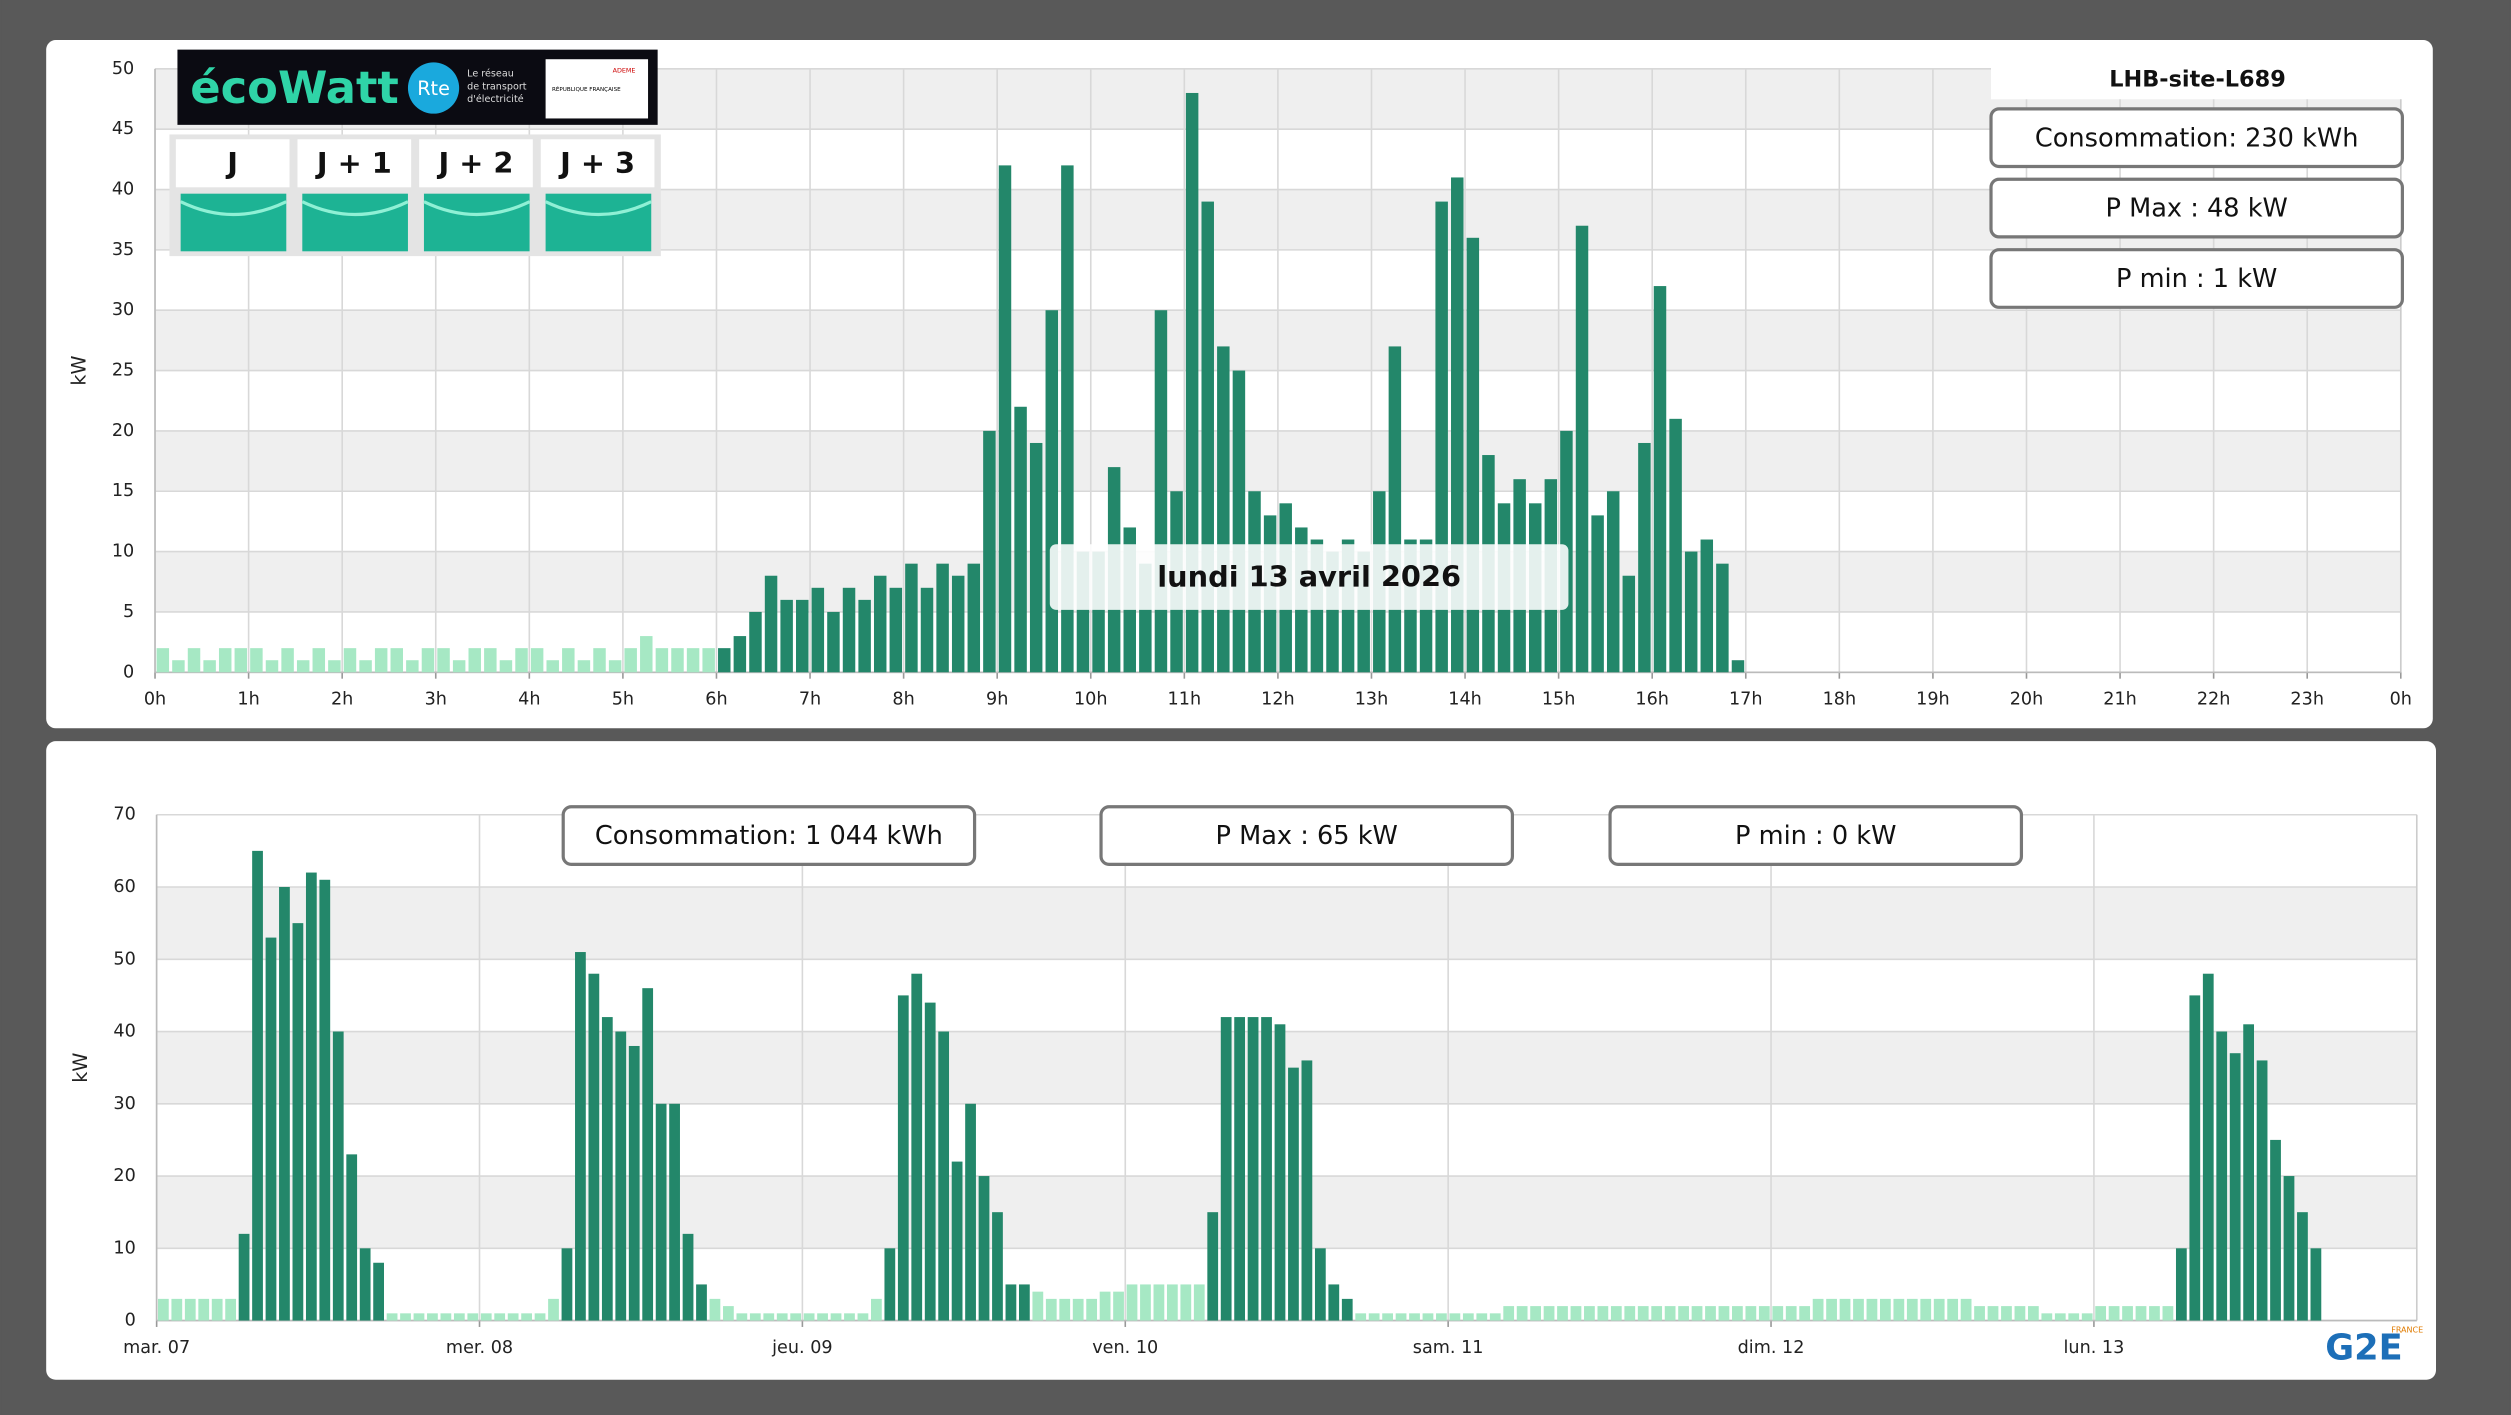  Describe the element at coordinates (123, 129) in the screenshot. I see `y-tick-label: 45` at that location.